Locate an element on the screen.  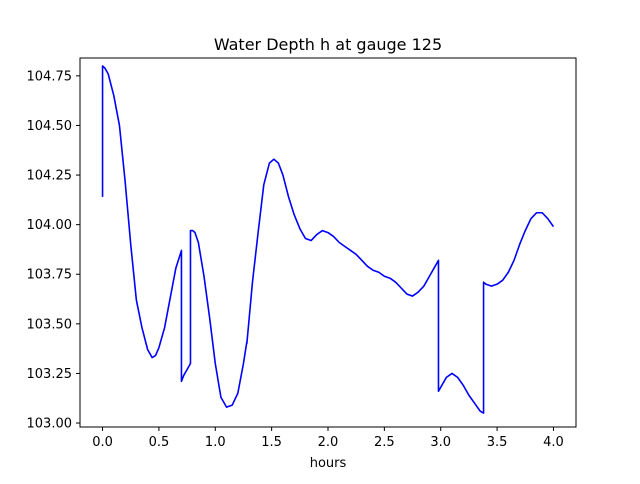
x-tick-label: 3.5 is located at coordinates (497, 442).